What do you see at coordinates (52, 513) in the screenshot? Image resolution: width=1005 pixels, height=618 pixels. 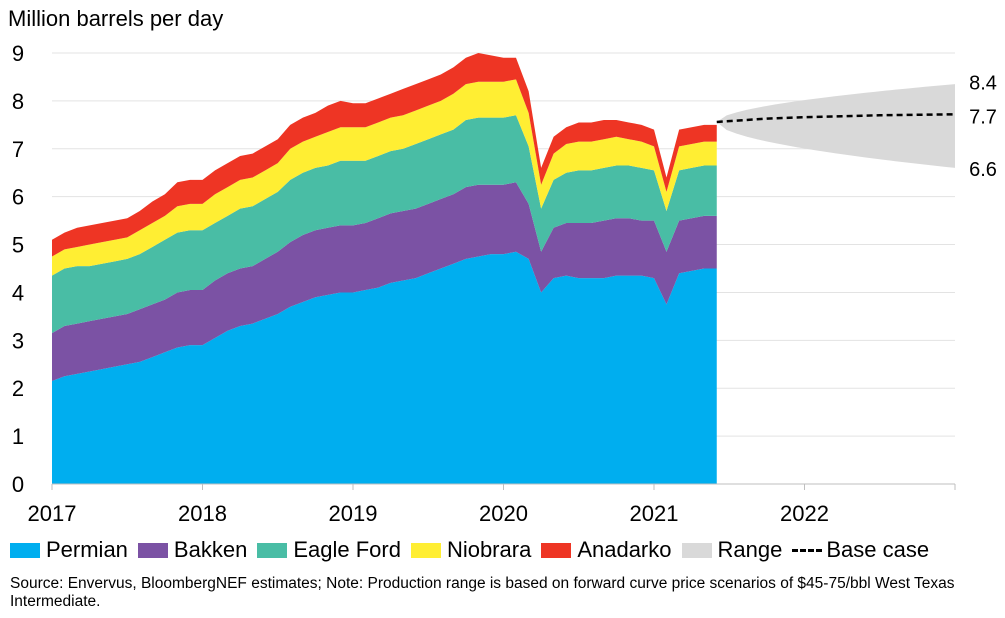 I see `x-tick-label-2017: 2017` at bounding box center [52, 513].